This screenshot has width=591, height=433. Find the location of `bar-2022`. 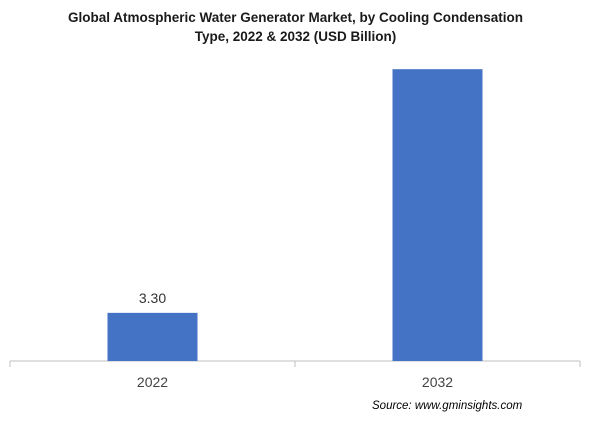

bar-2022 is located at coordinates (152, 336).